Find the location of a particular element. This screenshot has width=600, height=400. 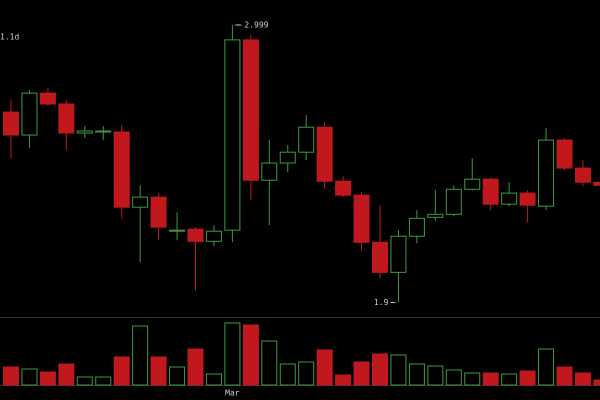

high-annotation: 2.999 is located at coordinates (256, 24).